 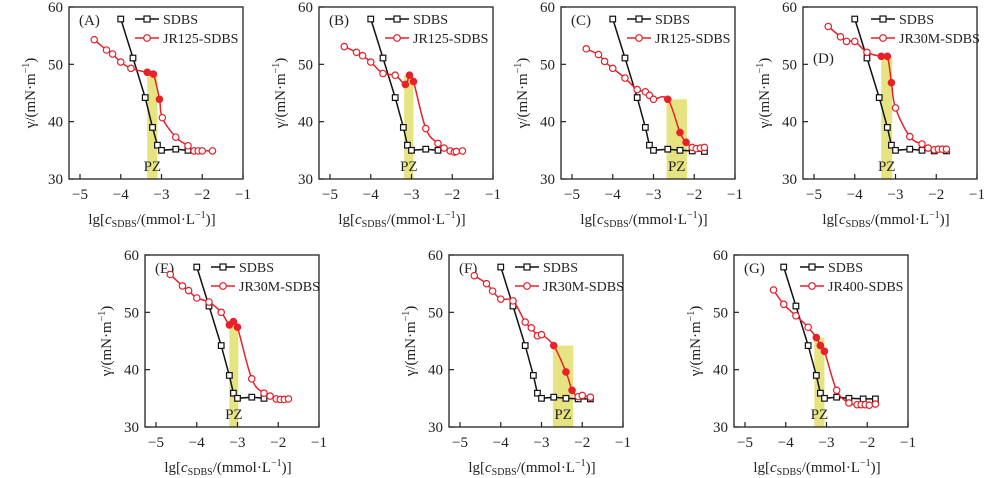 I want to click on panel-label: (A), so click(x=89, y=21).